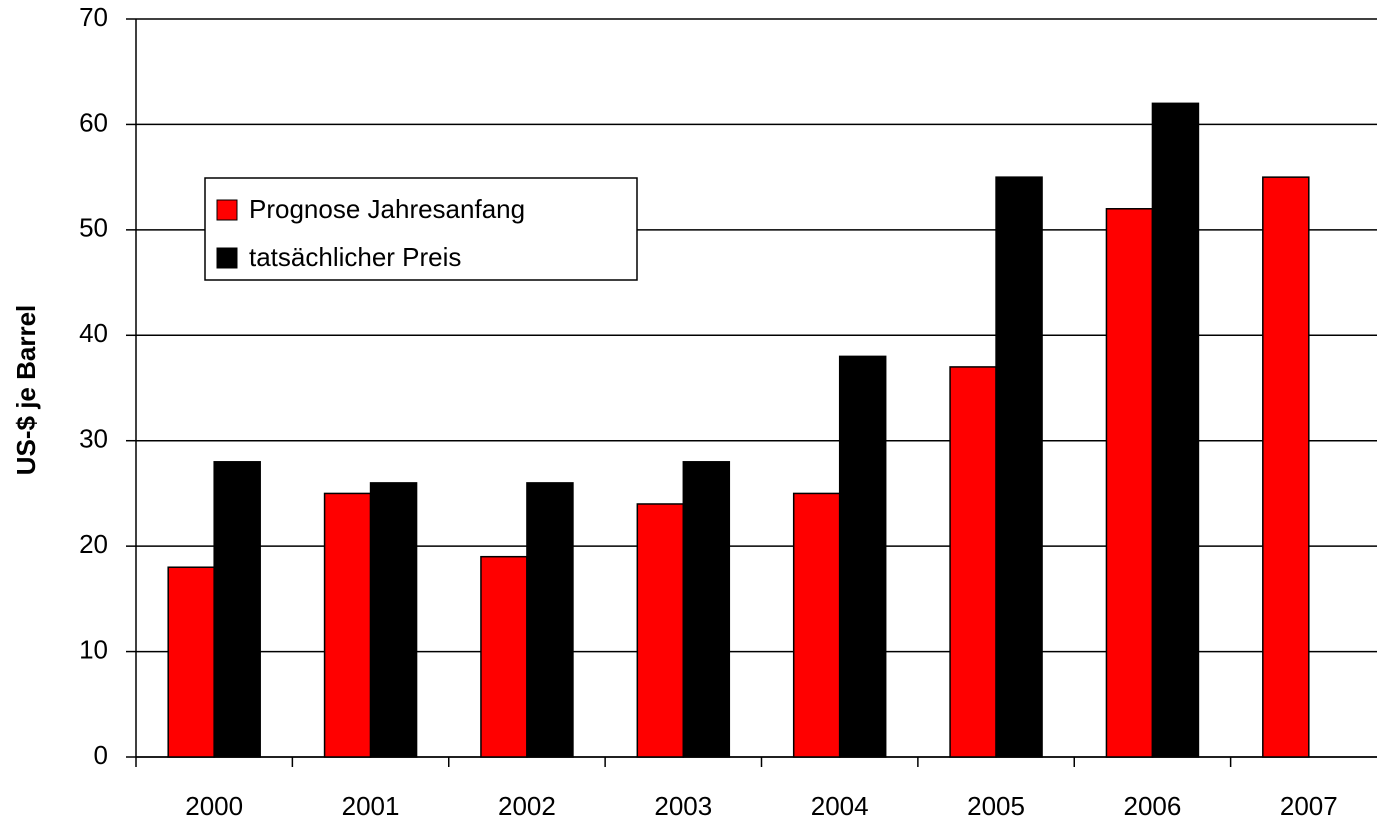  Describe the element at coordinates (996, 806) in the screenshot. I see `x-tick-label: 2005` at that location.